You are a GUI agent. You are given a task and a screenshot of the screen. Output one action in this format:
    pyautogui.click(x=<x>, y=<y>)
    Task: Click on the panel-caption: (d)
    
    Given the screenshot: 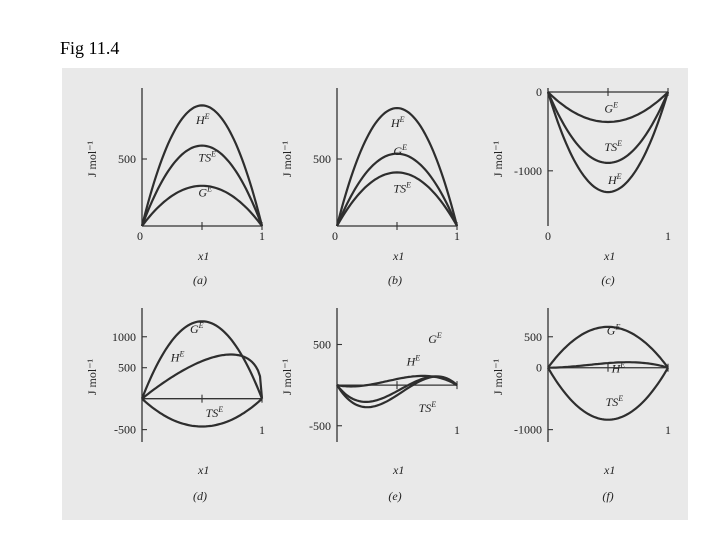 What is the action you would take?
    pyautogui.click(x=200, y=496)
    